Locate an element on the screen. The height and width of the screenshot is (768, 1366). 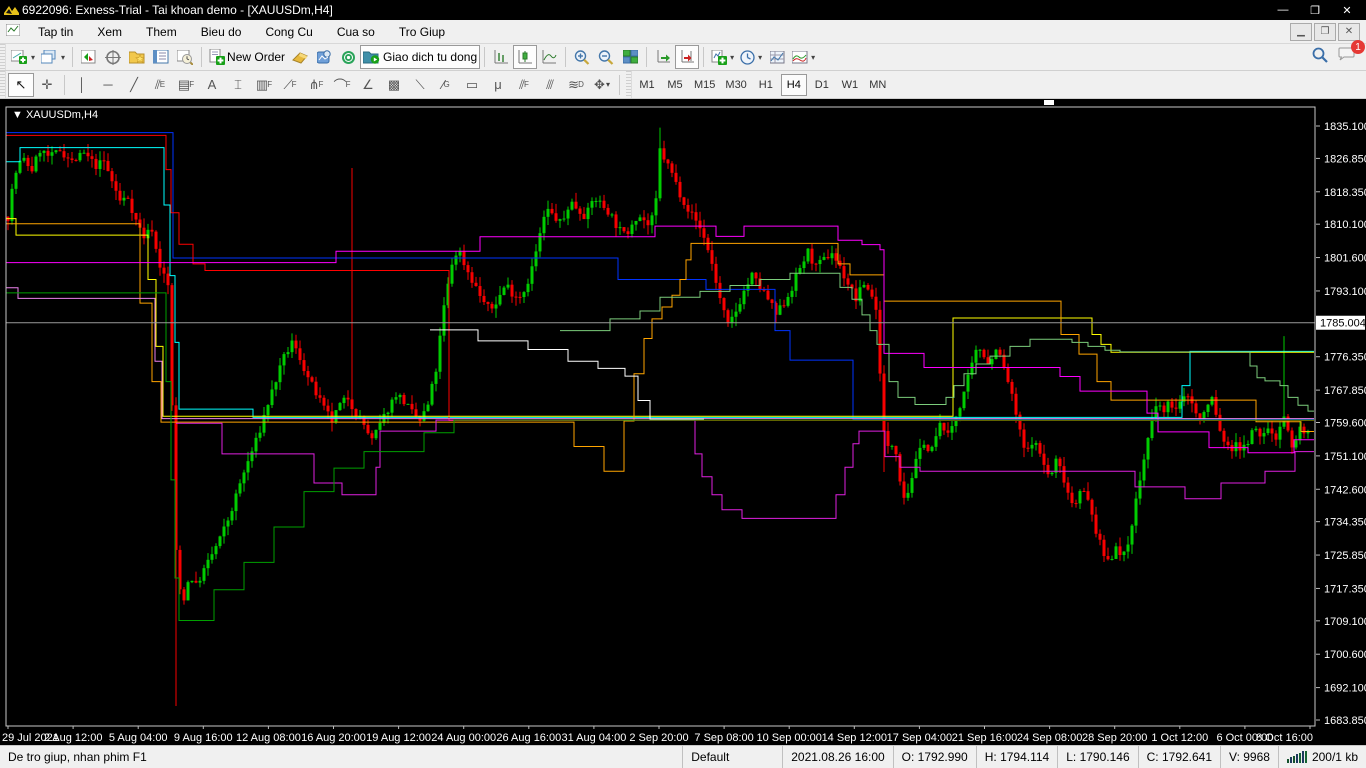
timeframe-m5: M5 is located at coordinates (675, 84).